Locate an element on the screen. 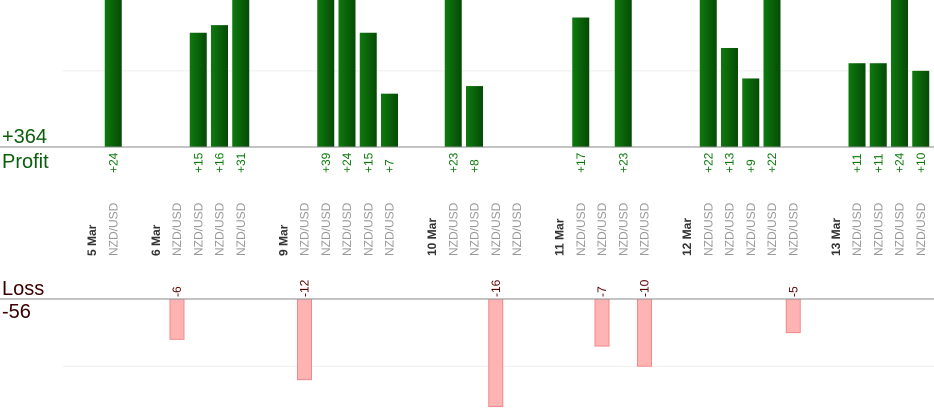 This screenshot has width=934, height=420. date-label: 9 Mar is located at coordinates (283, 240).